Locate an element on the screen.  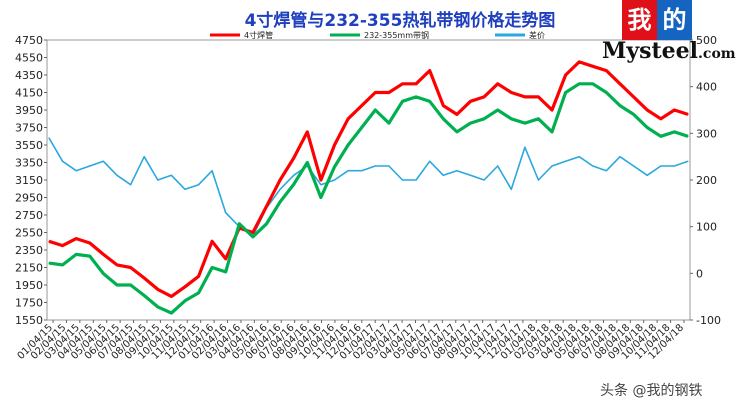
left-tick-label: 3350 is located at coordinates (29, 163).